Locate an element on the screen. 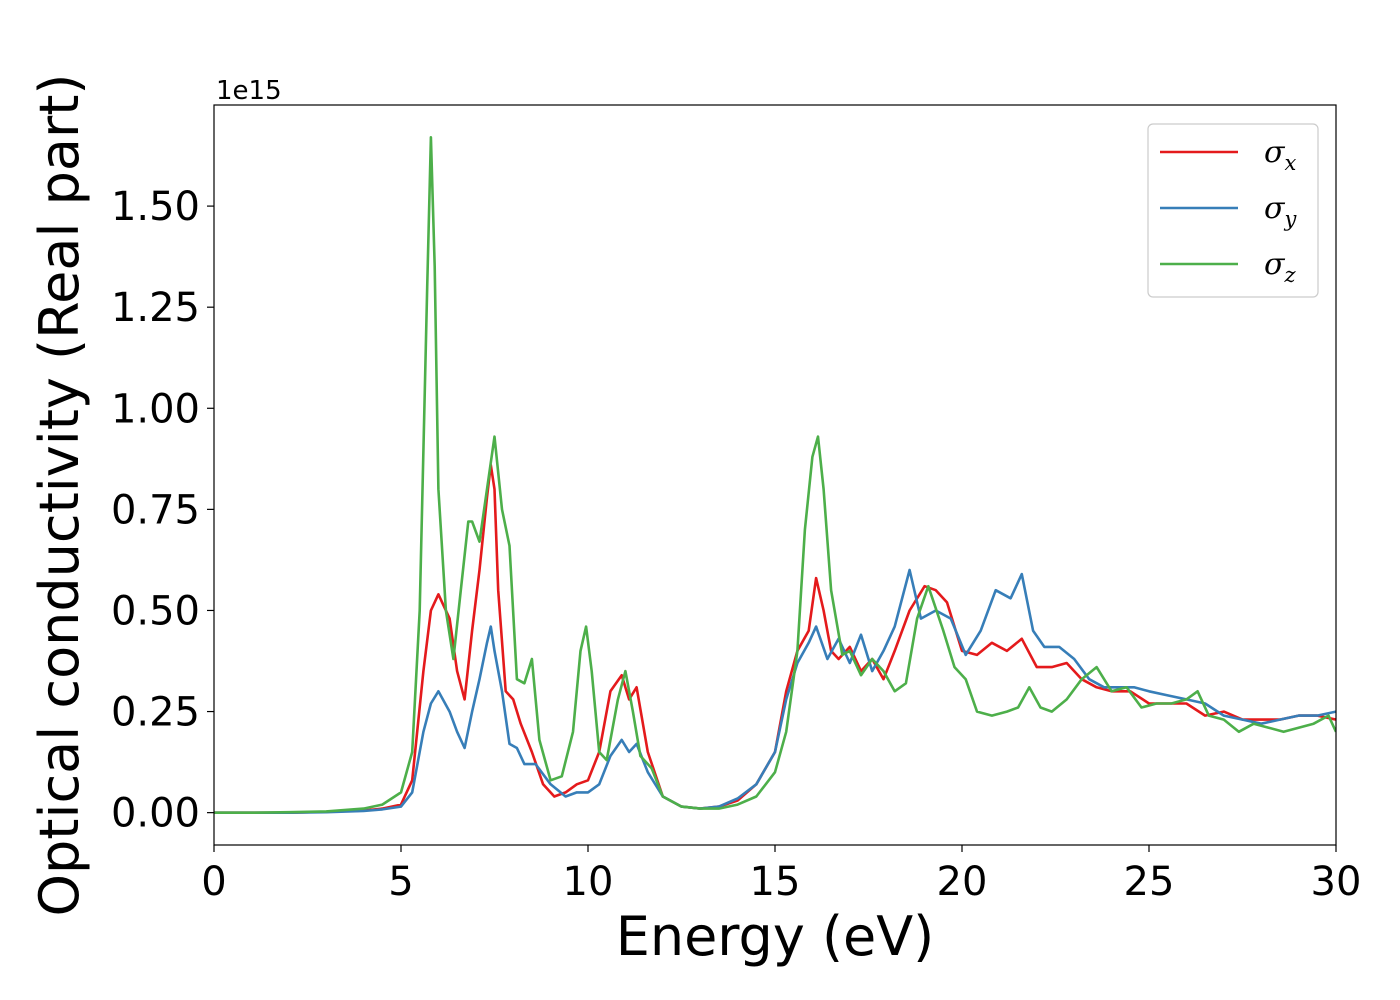 This screenshot has width=1400, height=1000. y-tick-label: 0.00 is located at coordinates (155, 814).